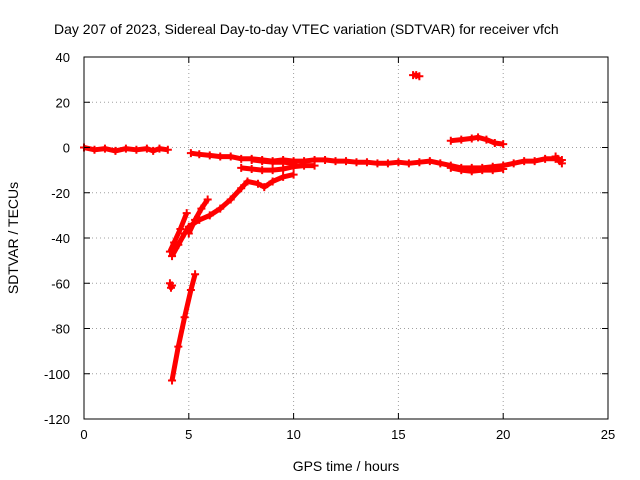 The image size is (640, 480). Describe the element at coordinates (184, 327) in the screenshot. I see `series-steep-drop` at that location.